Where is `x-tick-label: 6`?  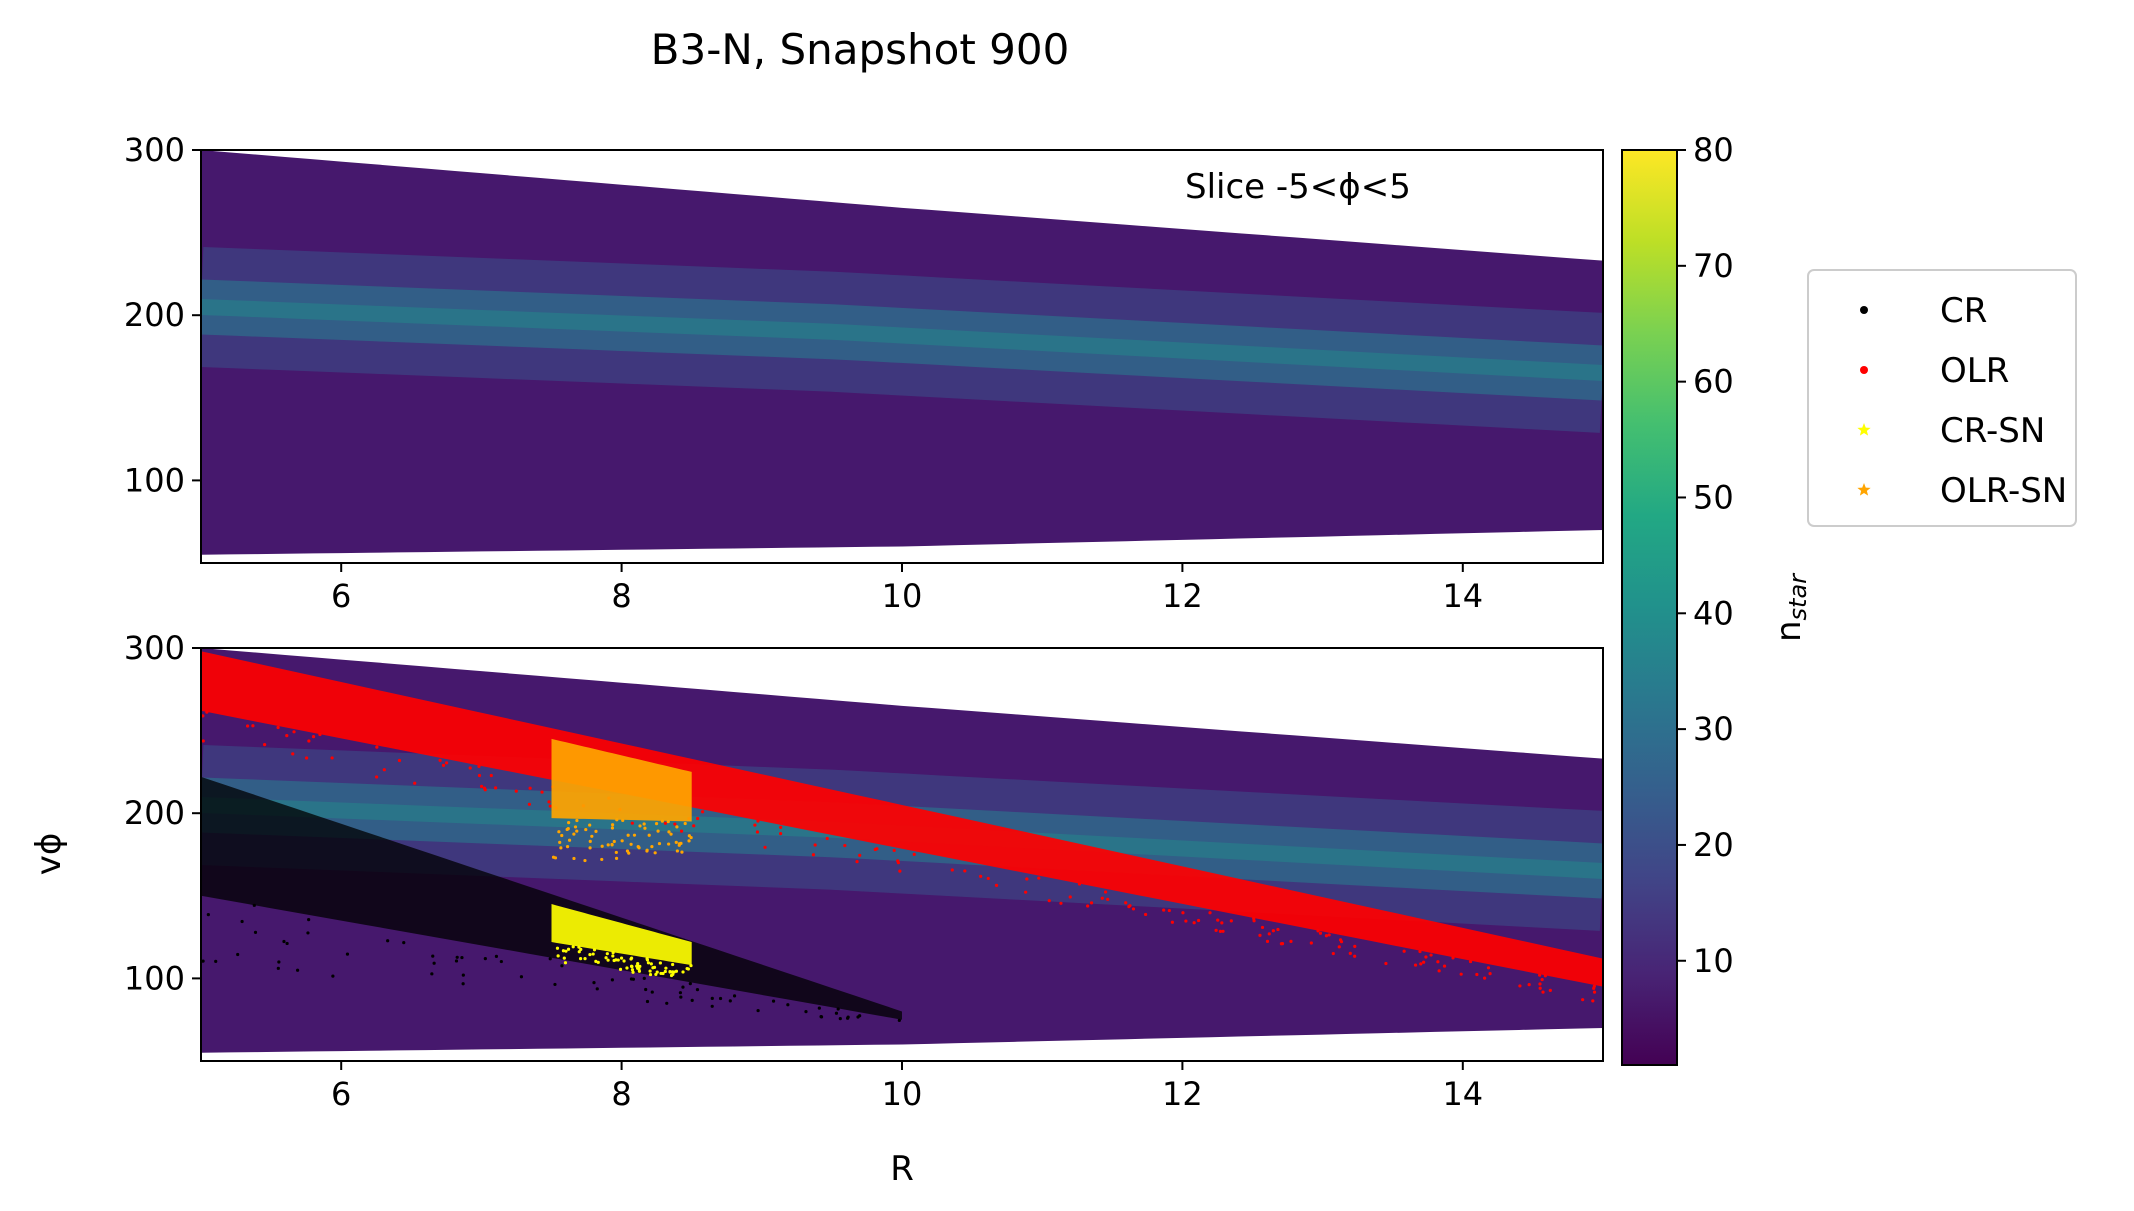 x-tick-label: 6 is located at coordinates (341, 1094).